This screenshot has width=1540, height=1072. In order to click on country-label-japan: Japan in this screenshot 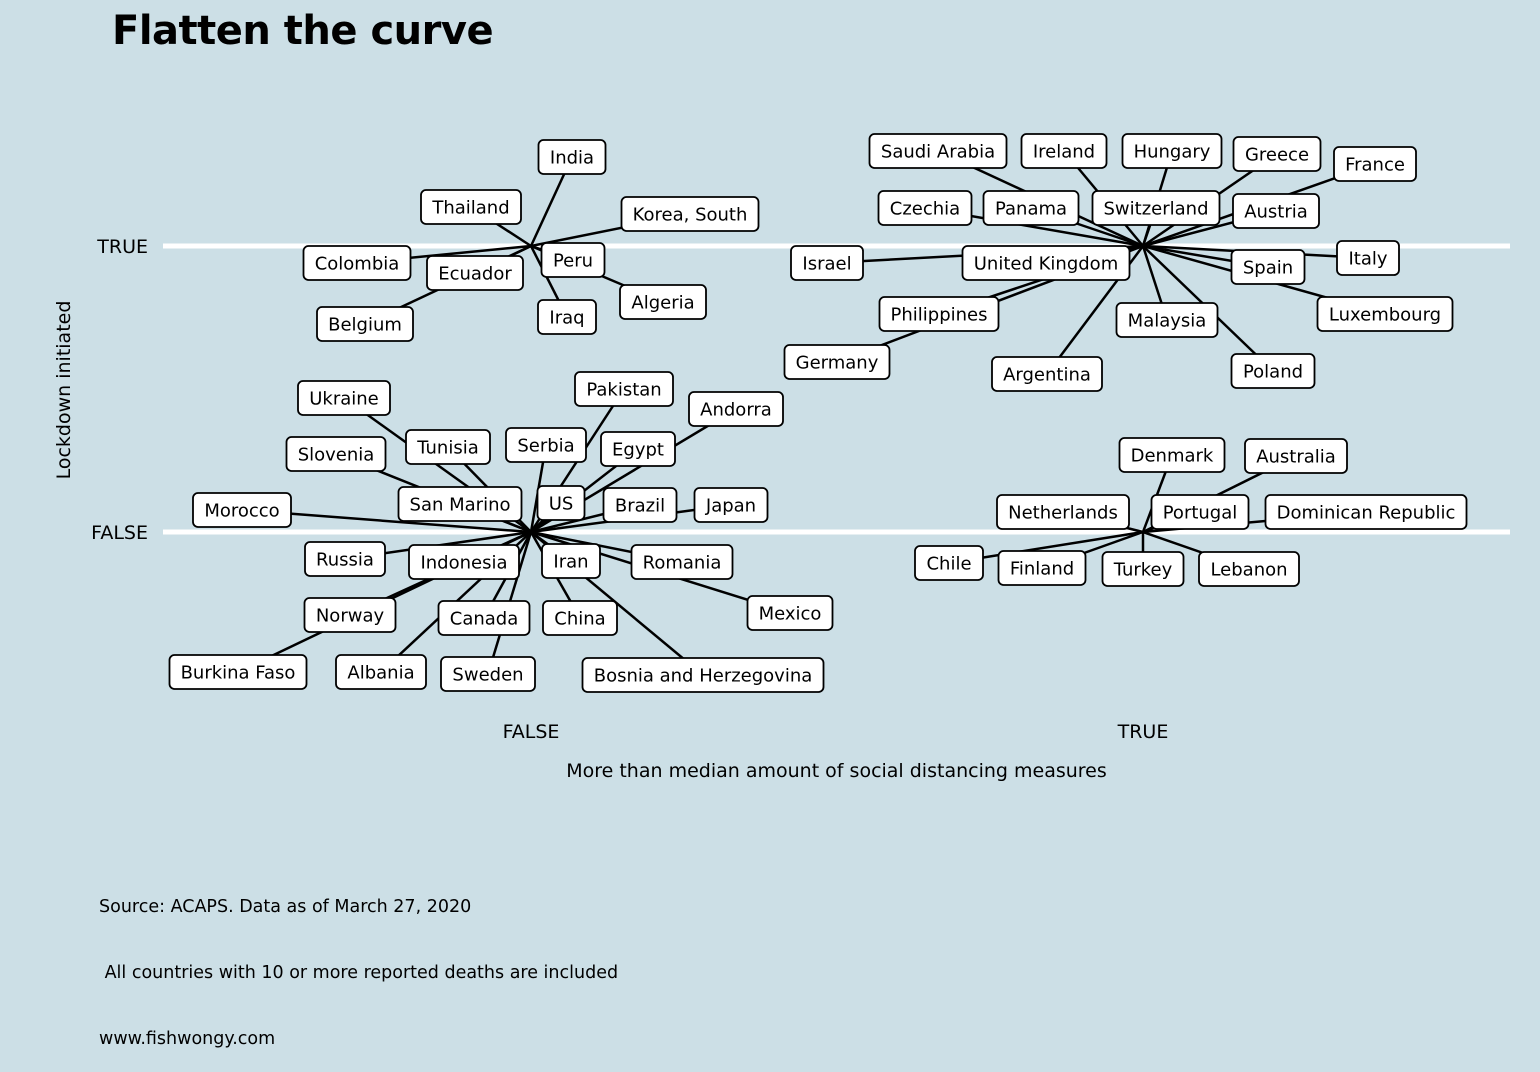, I will do `click(731, 505)`.